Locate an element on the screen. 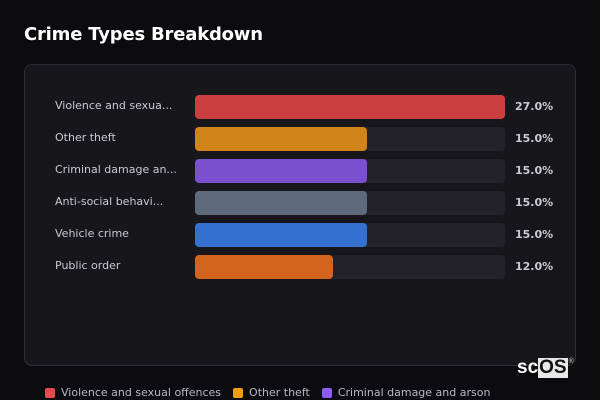 The height and width of the screenshot is (400, 600). bar-row: Vehicle crime 15.0% is located at coordinates (300, 235).